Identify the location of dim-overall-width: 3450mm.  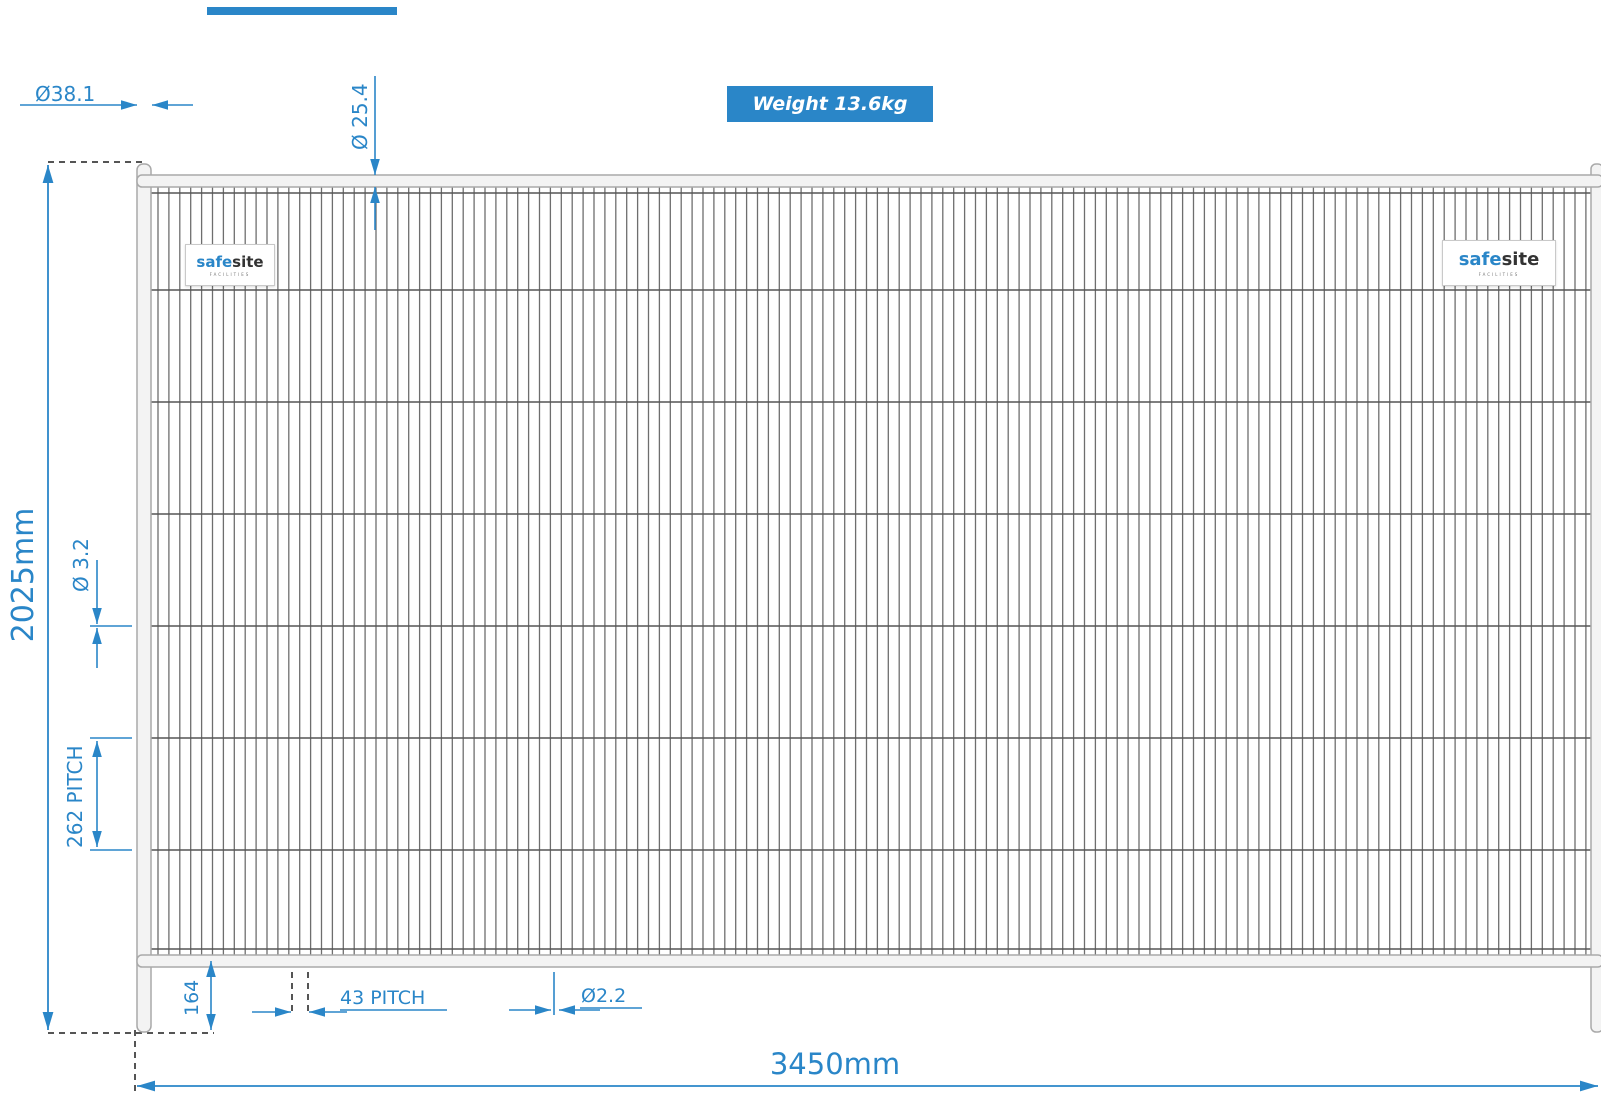
(867, 1069).